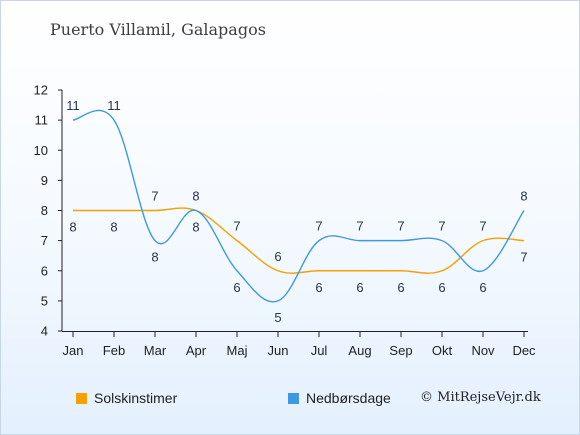  Describe the element at coordinates (277, 317) in the screenshot. I see `data-label-rain-days: 5` at that location.